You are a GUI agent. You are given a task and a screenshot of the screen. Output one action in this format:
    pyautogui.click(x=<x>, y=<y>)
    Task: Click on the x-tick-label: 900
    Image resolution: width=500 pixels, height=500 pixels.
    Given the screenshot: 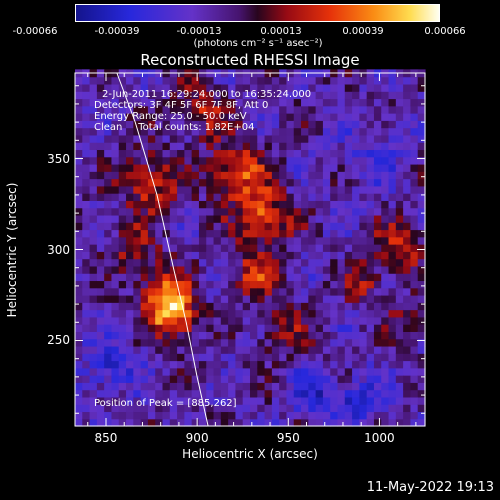 What is the action you would take?
    pyautogui.click(x=197, y=438)
    